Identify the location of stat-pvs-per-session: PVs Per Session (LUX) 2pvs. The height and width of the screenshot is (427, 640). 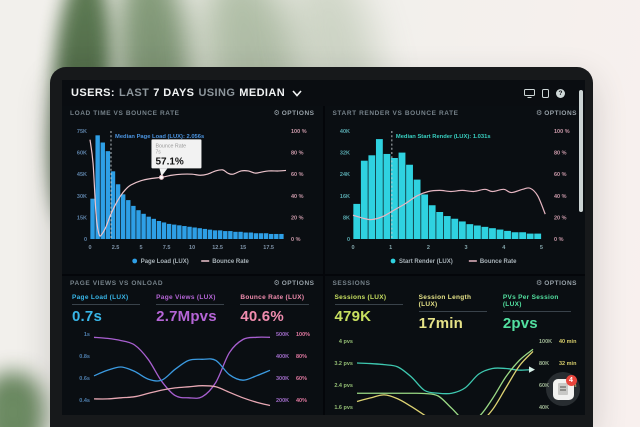
(537, 313).